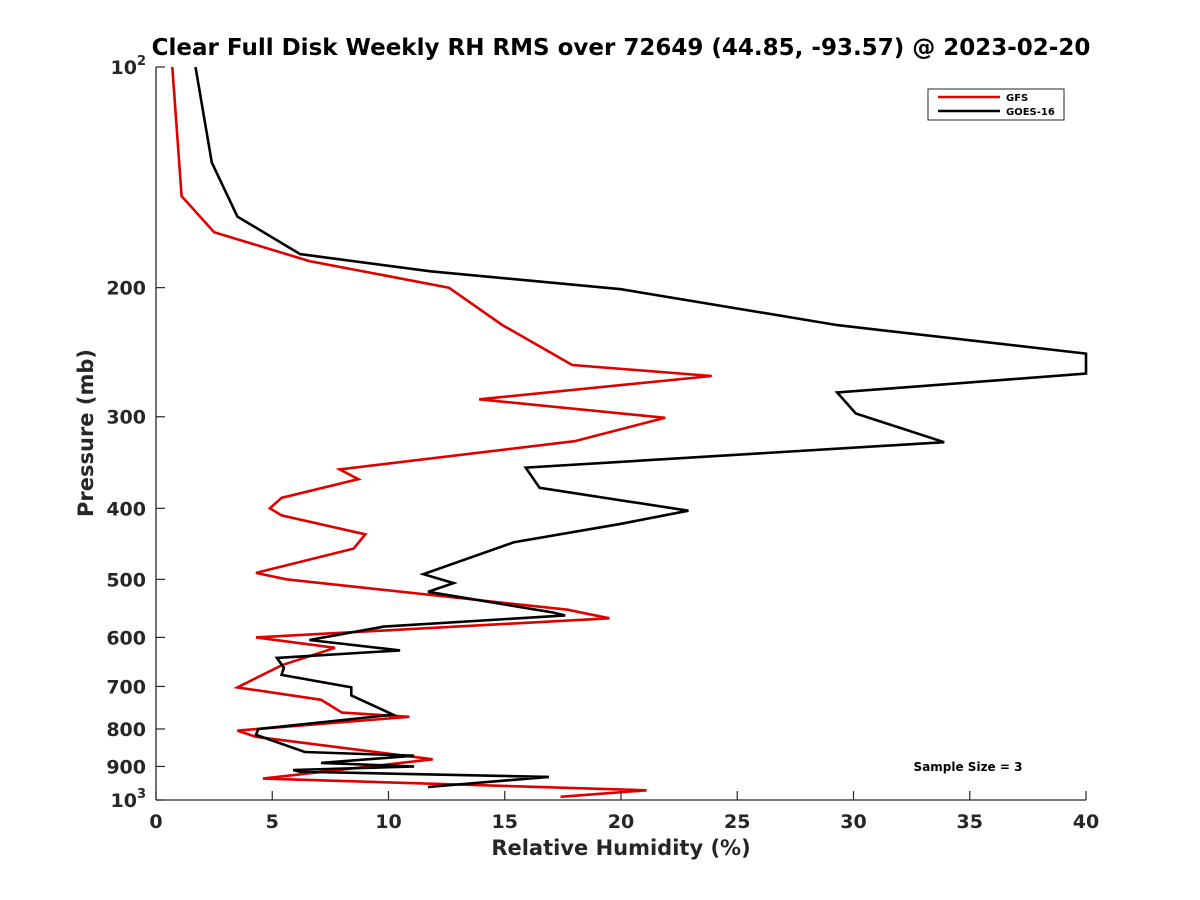 This screenshot has width=1200, height=900. Describe the element at coordinates (155, 822) in the screenshot. I see `x-tick-label: 0` at that location.